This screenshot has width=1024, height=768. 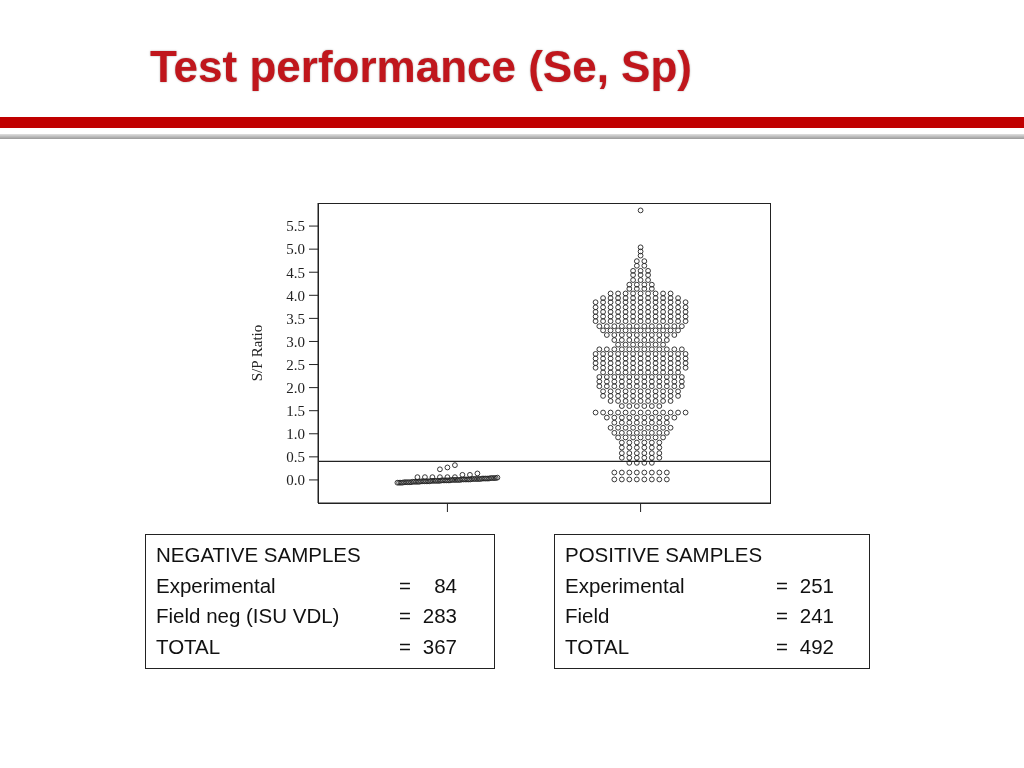 I want to click on y-axis-title: S/P Ratio, so click(x=257, y=353).